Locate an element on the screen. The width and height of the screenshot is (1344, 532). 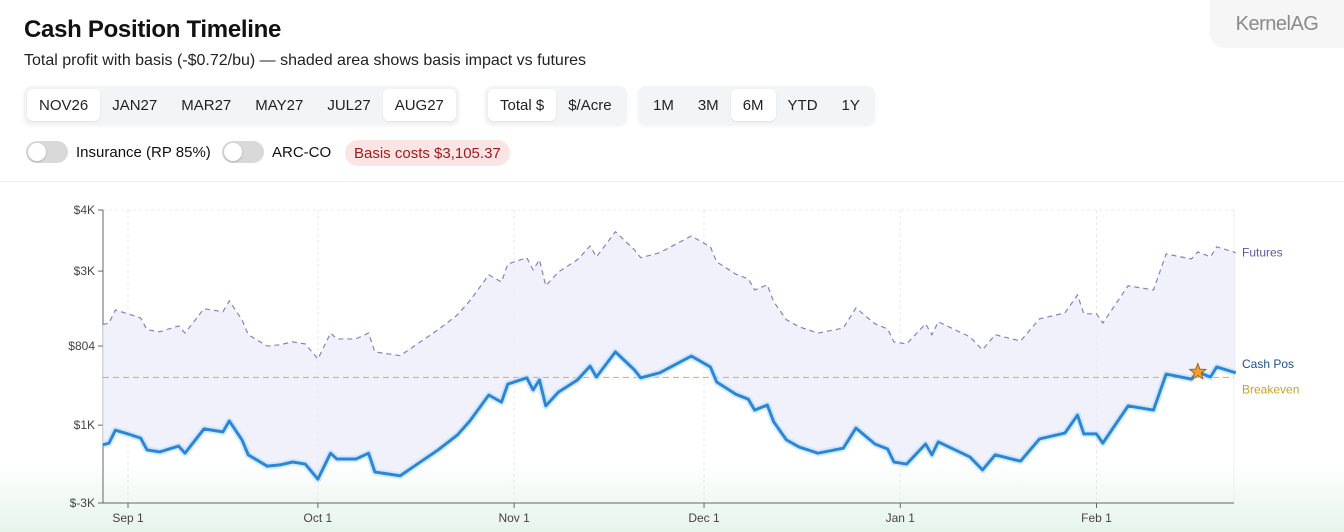
contract-tab-jul27: JUL27 is located at coordinates (349, 105).